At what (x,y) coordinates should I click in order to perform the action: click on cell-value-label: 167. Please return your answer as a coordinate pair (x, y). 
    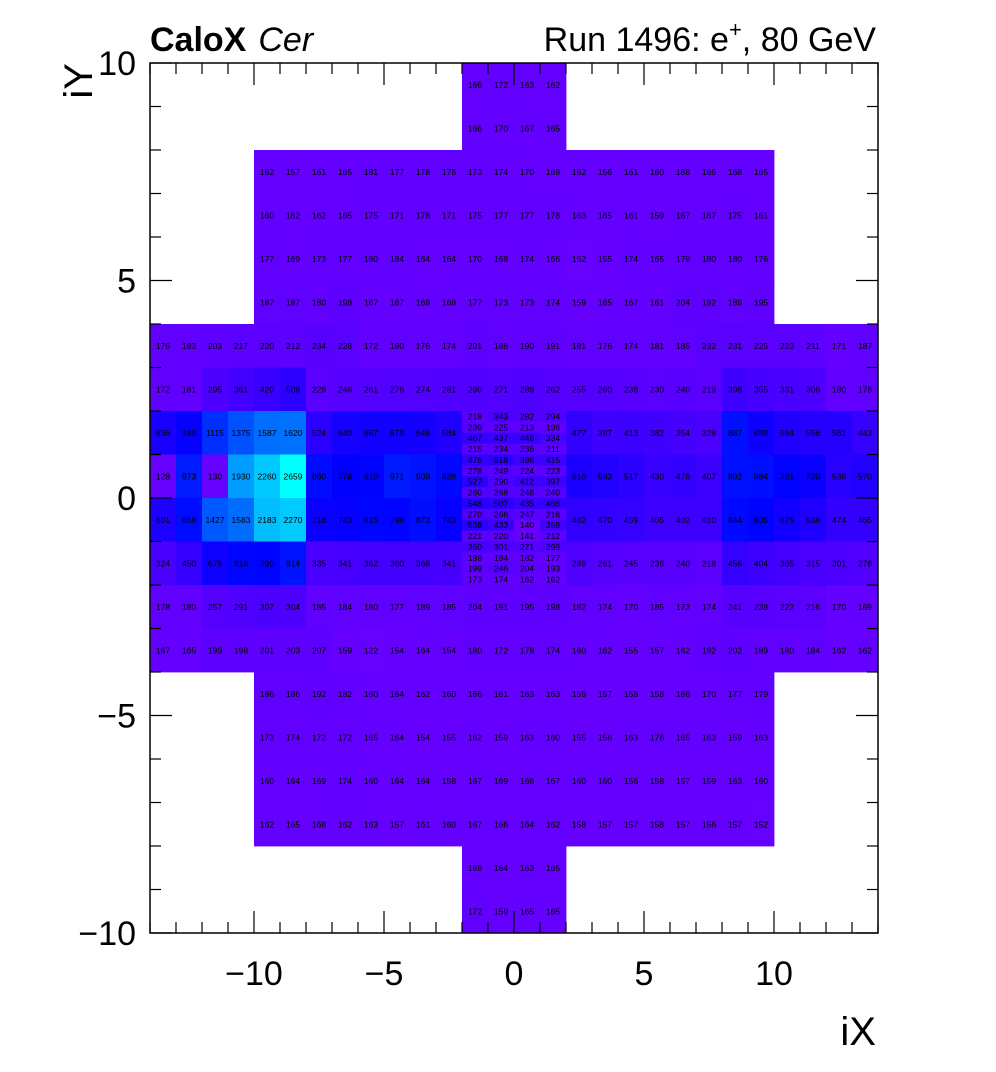
    Looking at the image, I should click on (553, 781).